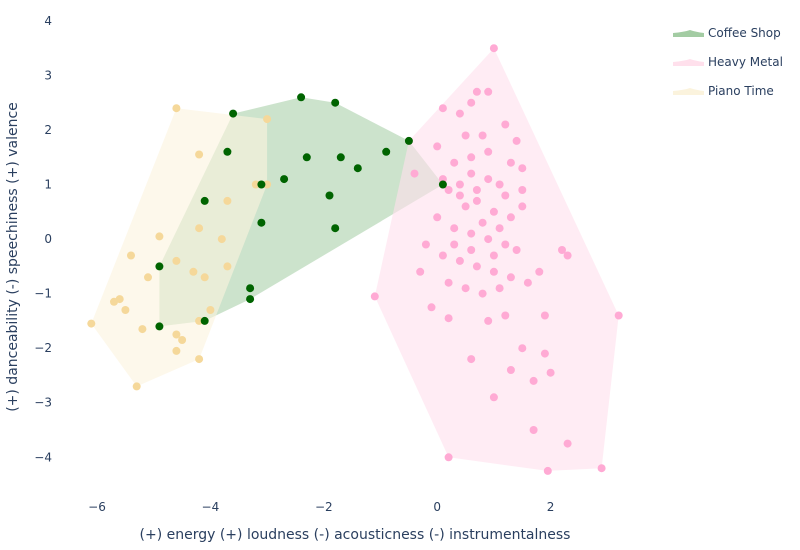 The image size is (800, 550). Describe the element at coordinates (727, 33) in the screenshot. I see `legend-item-coffee-shop: Coffee Shop` at that location.